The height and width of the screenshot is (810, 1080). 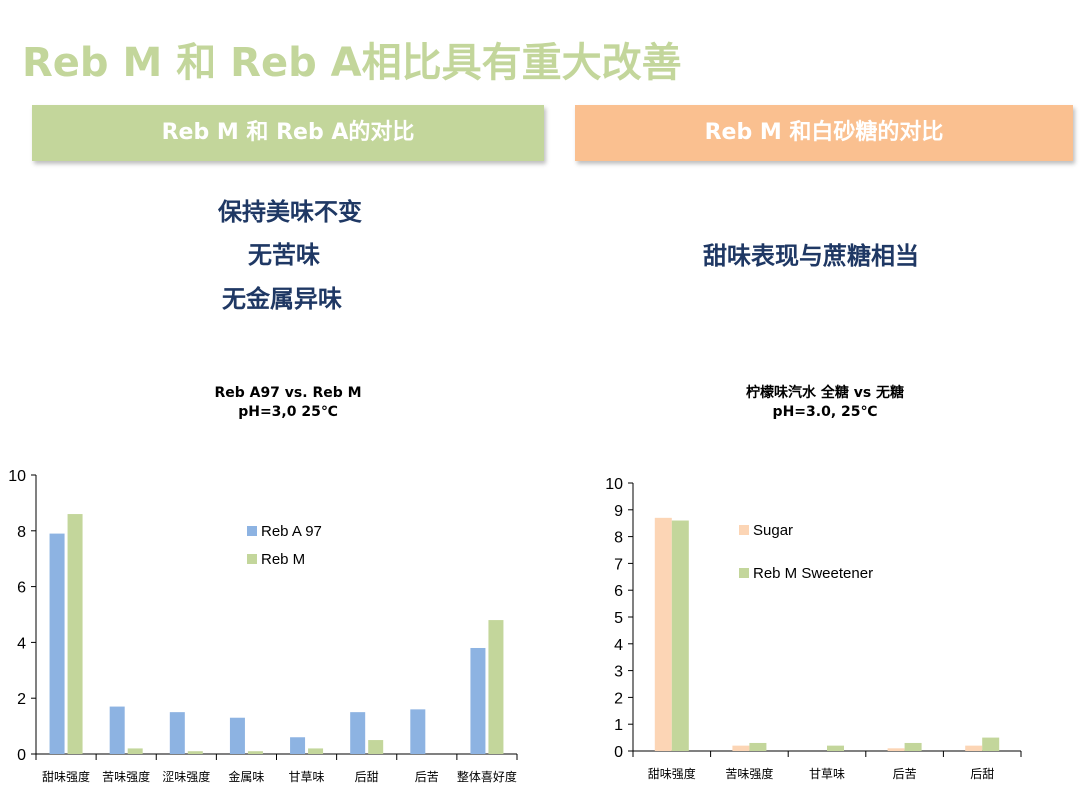 What do you see at coordinates (618, 564) in the screenshot?
I see `y-tick-label: 7` at bounding box center [618, 564].